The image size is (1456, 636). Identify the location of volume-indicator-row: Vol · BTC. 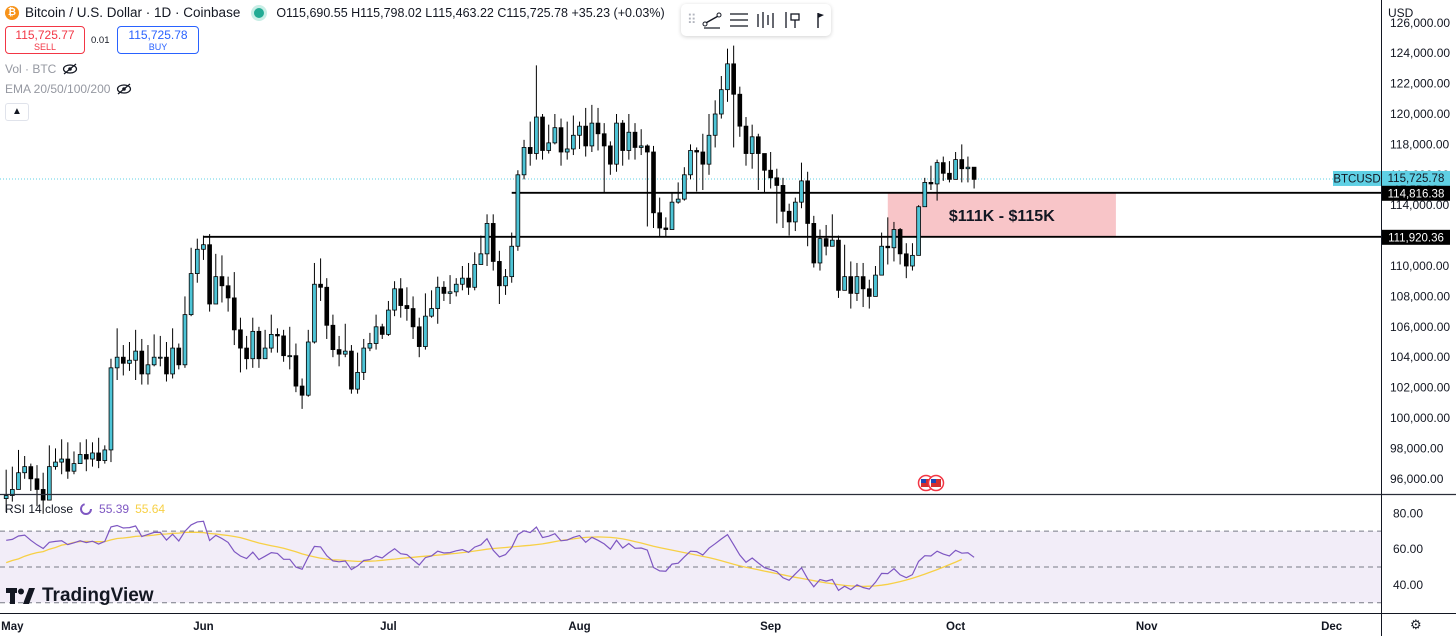
(41, 69).